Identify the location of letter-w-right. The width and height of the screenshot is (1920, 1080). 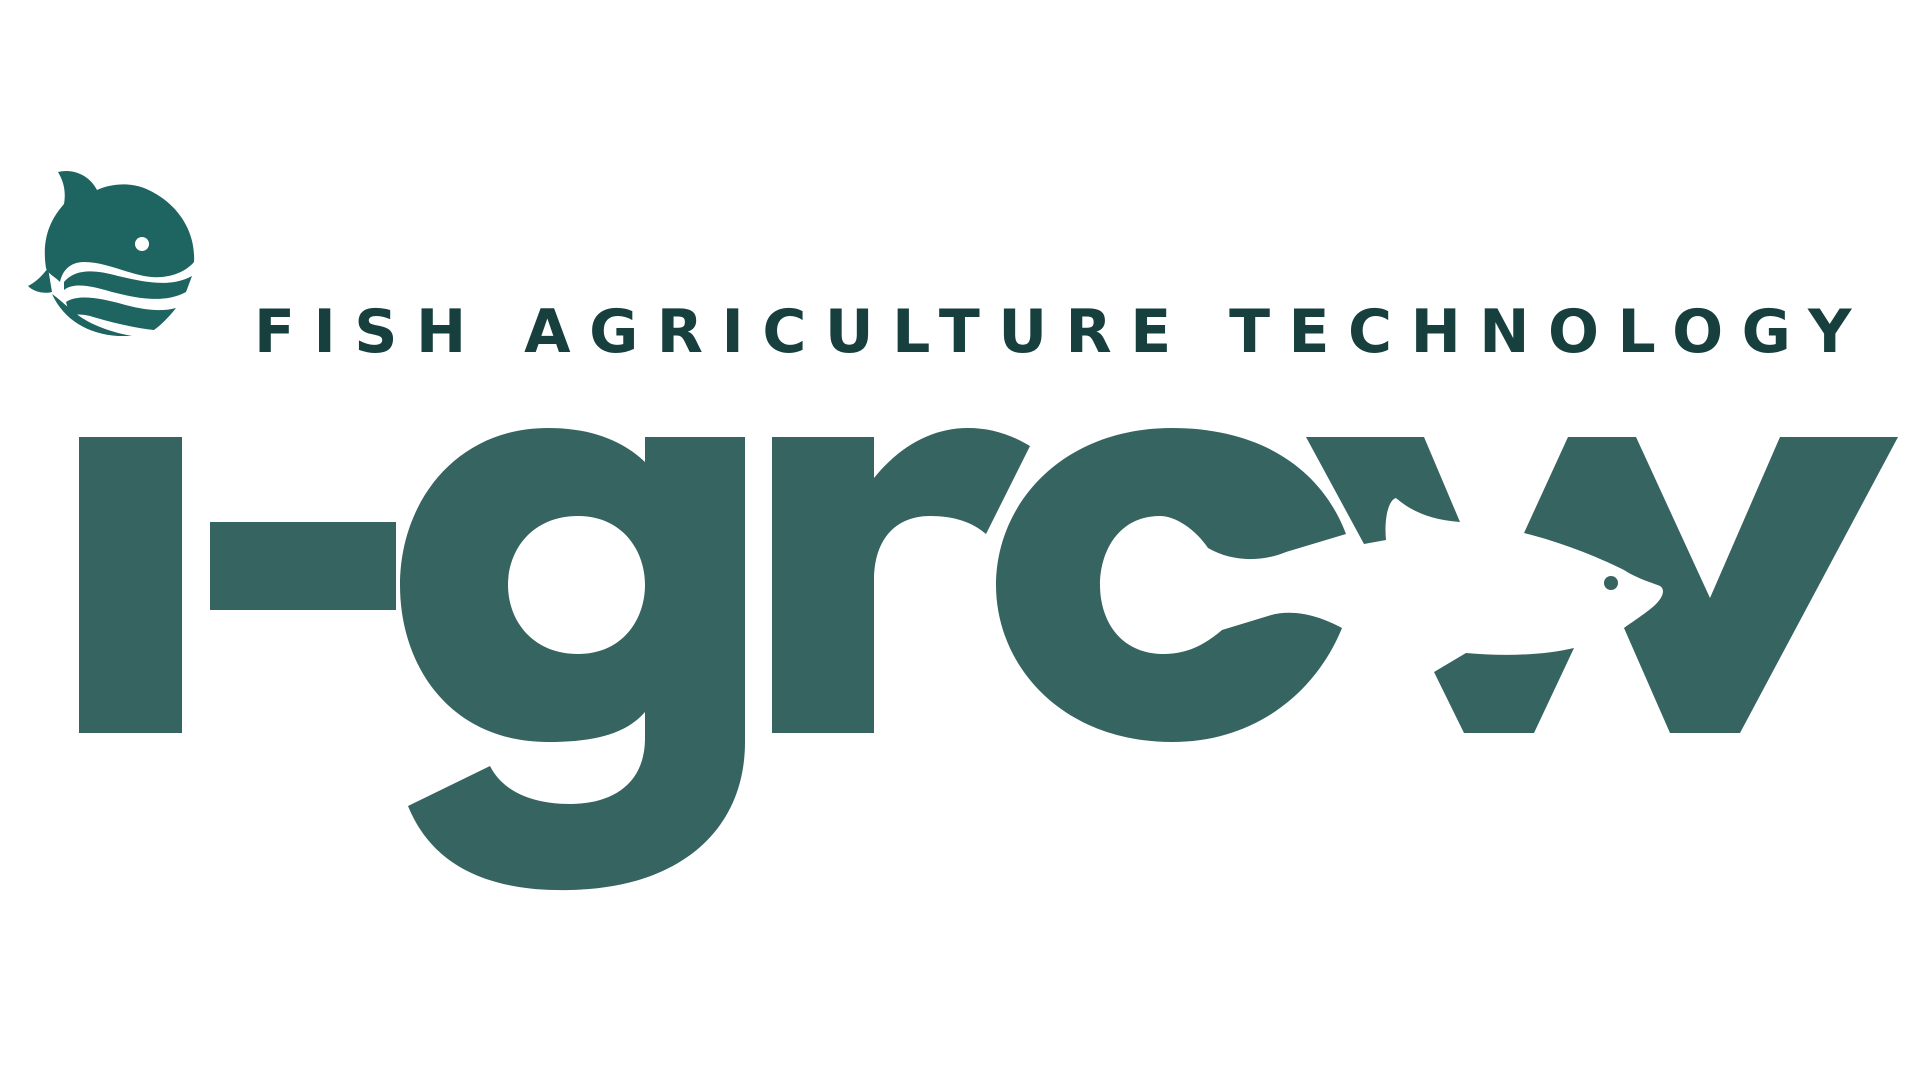
(1711, 585).